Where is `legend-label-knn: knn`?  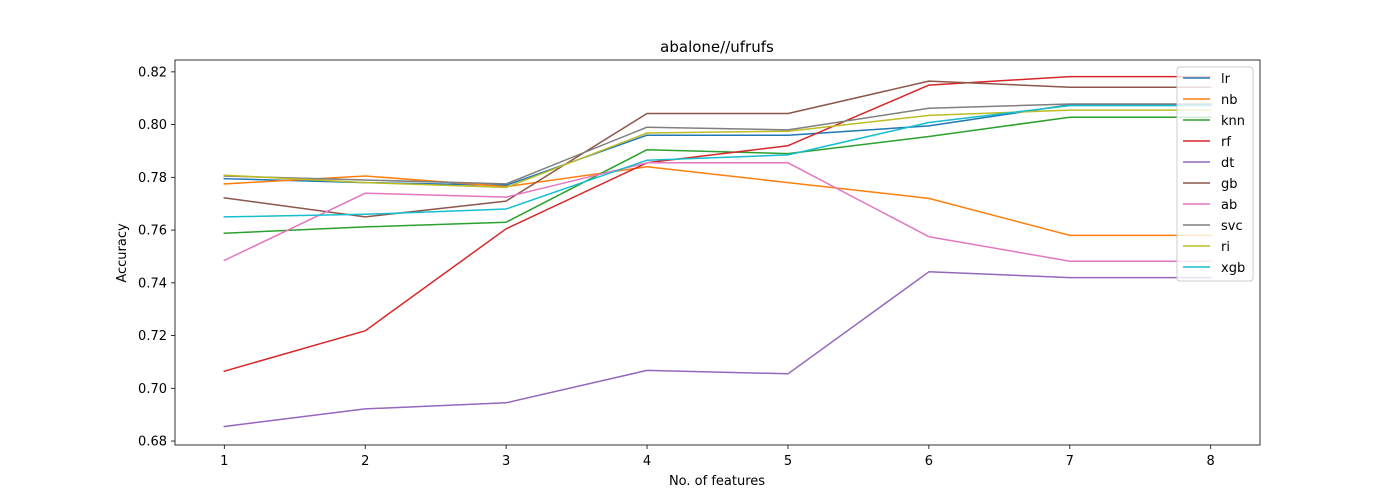
legend-label-knn: knn is located at coordinates (1233, 121).